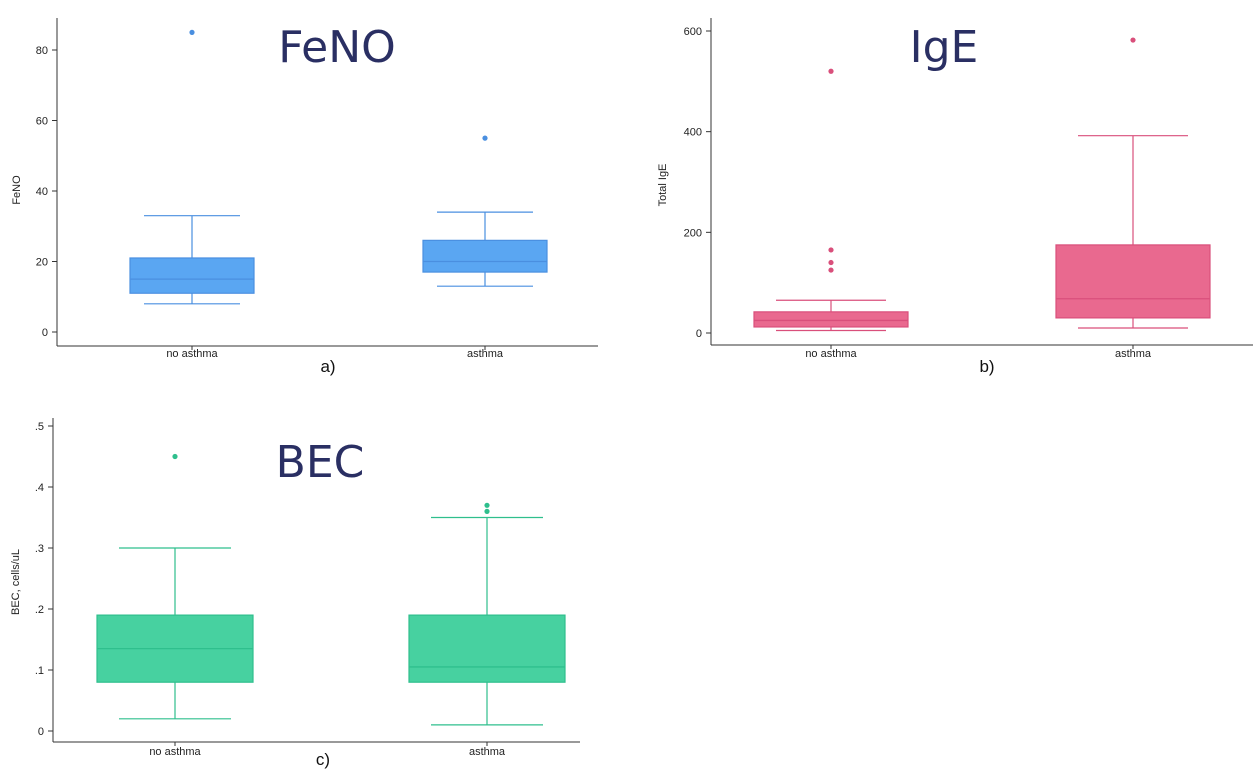  Describe the element at coordinates (1133, 281) in the screenshot. I see `ige-asthma-box` at that location.